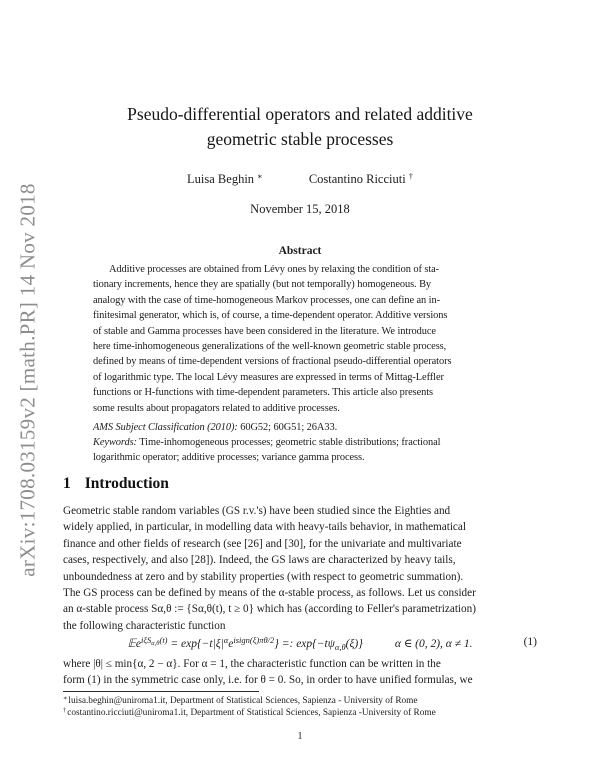 The image size is (600, 776). I want to click on equation-number: (1), so click(530, 642).